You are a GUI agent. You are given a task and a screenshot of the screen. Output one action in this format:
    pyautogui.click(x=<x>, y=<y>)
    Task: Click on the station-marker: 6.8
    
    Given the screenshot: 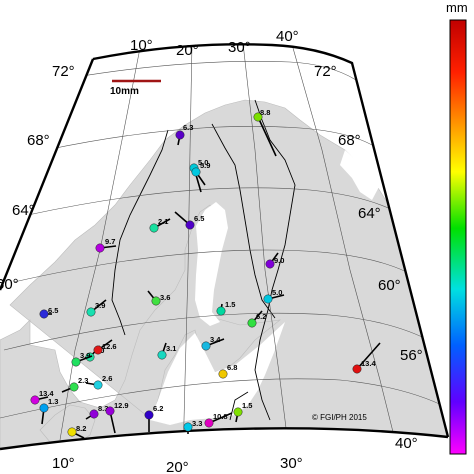 What is the action you would take?
    pyautogui.click(x=227, y=371)
    